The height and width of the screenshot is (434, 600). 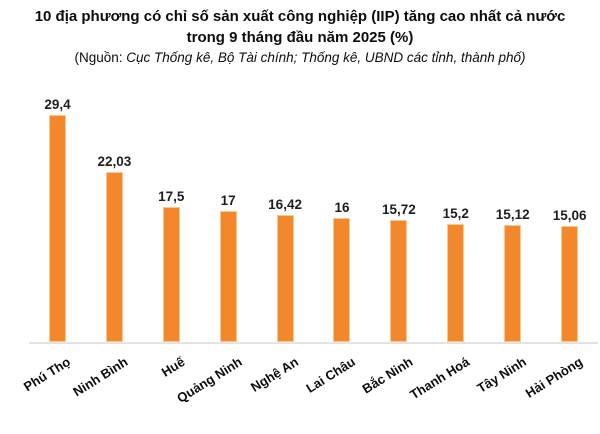 I want to click on bar-column: 15,12, so click(x=512, y=274).